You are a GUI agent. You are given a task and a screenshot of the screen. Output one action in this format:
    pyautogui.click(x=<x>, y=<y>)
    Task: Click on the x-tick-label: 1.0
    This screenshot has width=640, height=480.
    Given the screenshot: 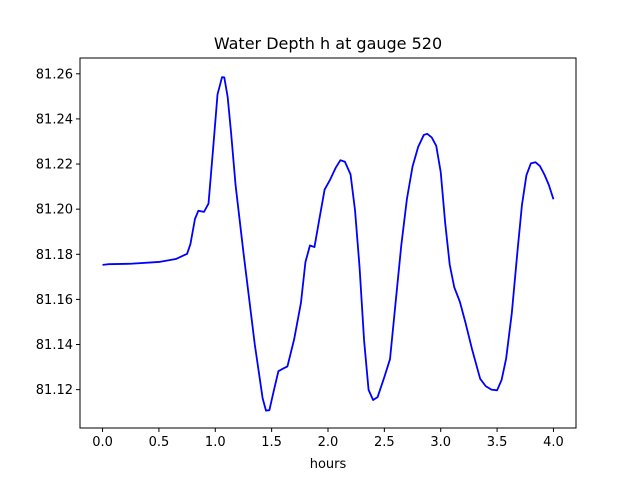 What is the action you would take?
    pyautogui.click(x=215, y=442)
    